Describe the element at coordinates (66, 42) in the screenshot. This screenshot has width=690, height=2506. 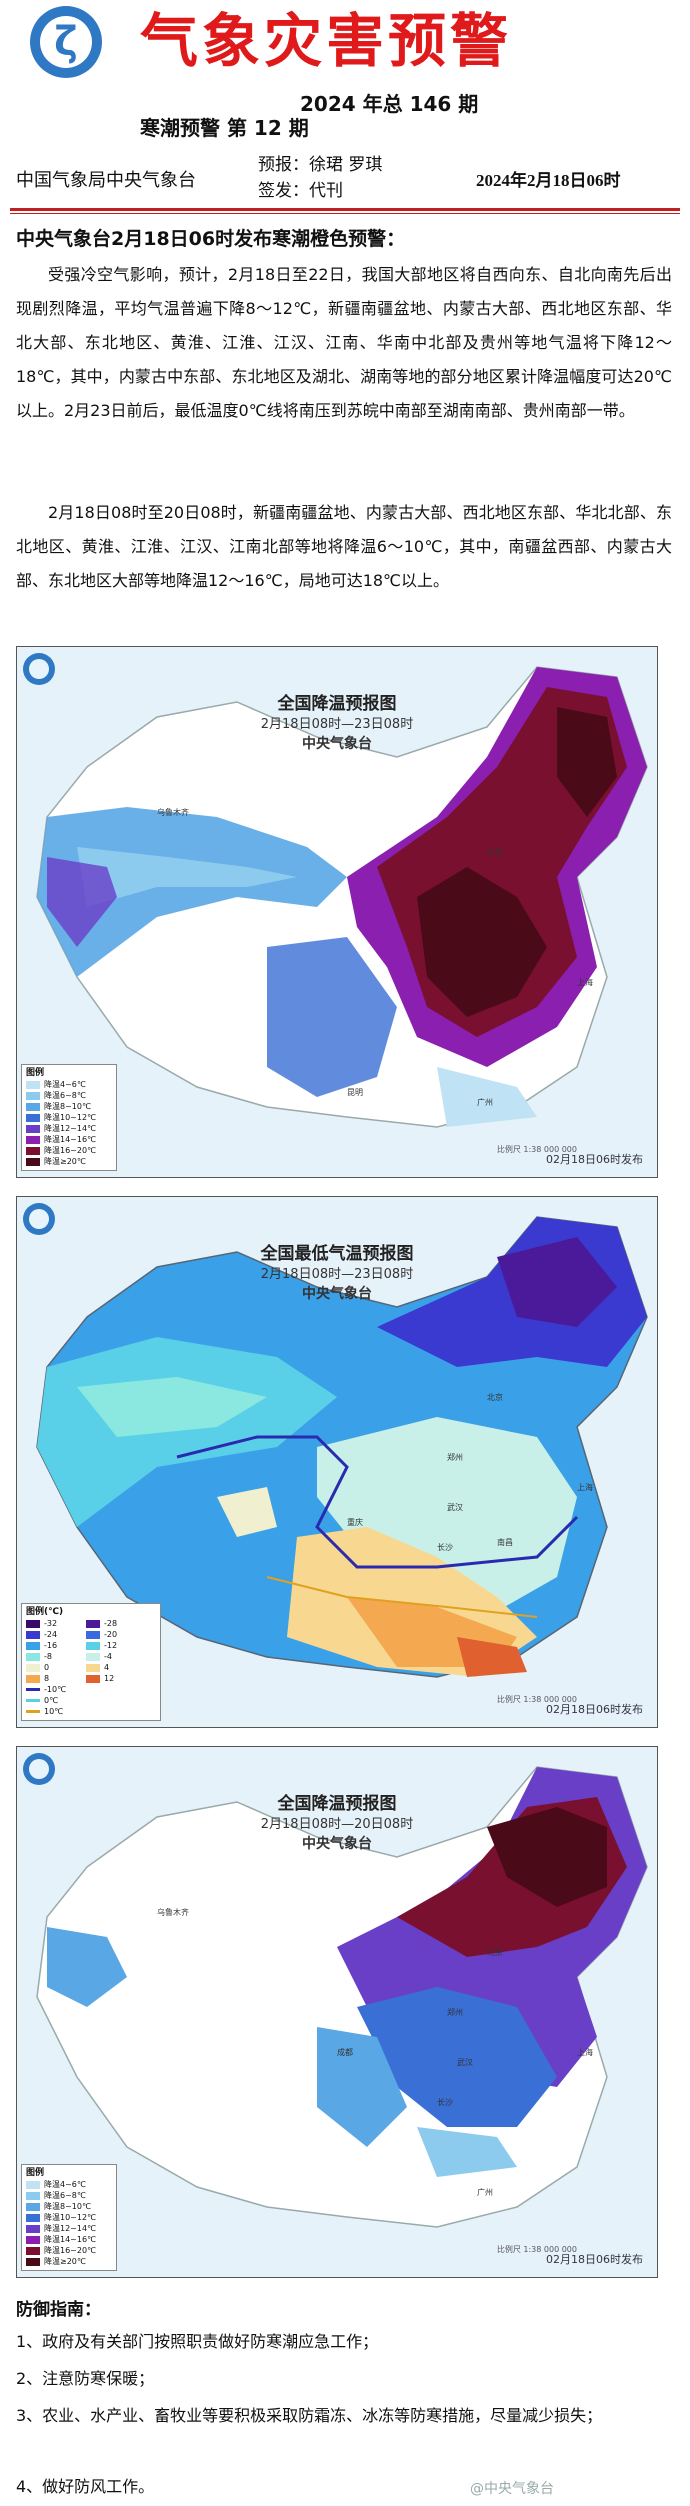
I see `cma-logo: ζ` at that location.